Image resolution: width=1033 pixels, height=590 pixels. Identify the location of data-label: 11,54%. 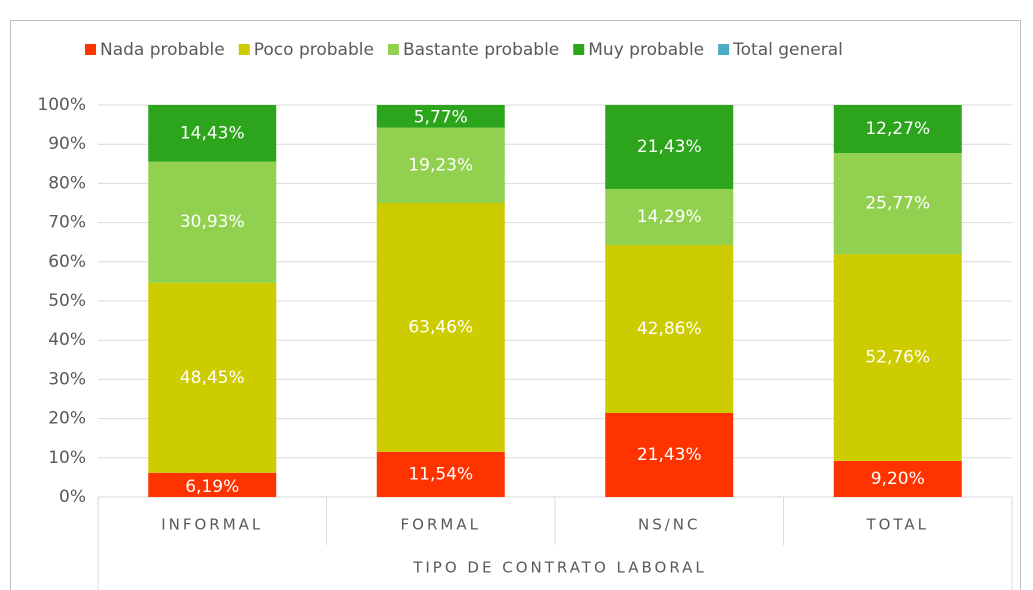
(440, 474).